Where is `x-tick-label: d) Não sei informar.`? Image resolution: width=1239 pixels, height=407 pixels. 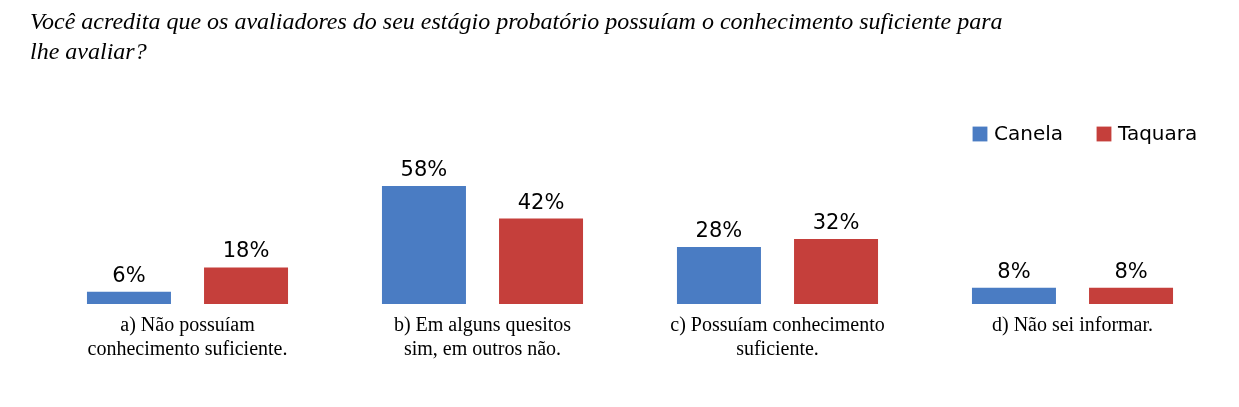
x-tick-label: d) Não sei informar. is located at coordinates (1072, 324).